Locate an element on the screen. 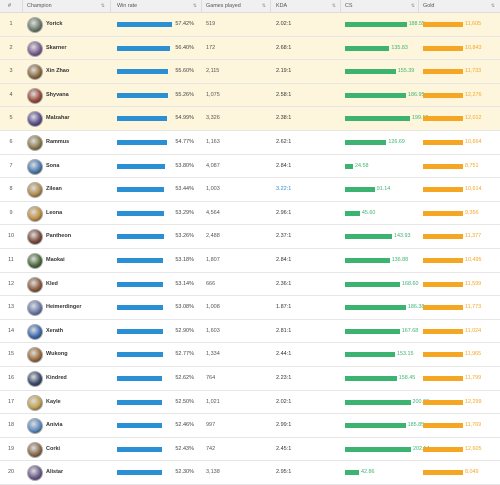 This screenshot has height=485, width=500. gold-bar is located at coordinates (443, 72).